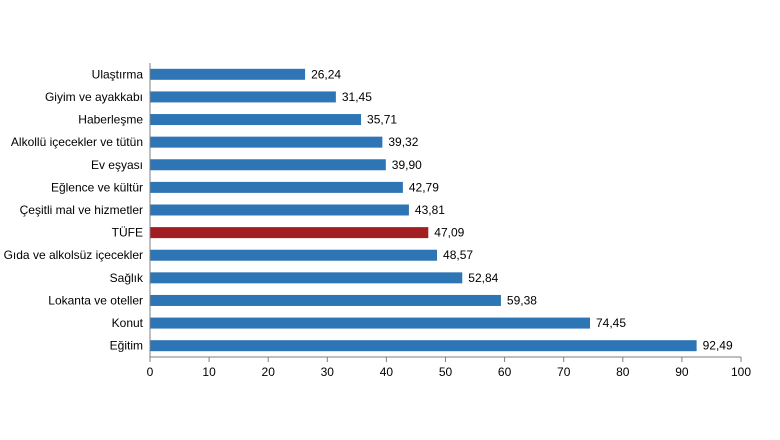  What do you see at coordinates (127, 233) in the screenshot?
I see `category-label: TÜFE` at bounding box center [127, 233].